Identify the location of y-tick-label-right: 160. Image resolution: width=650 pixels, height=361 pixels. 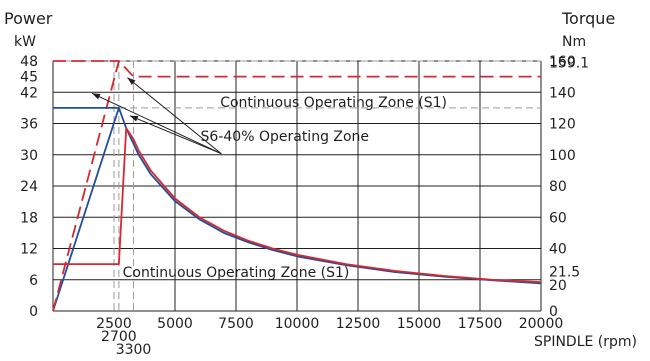
(562, 62).